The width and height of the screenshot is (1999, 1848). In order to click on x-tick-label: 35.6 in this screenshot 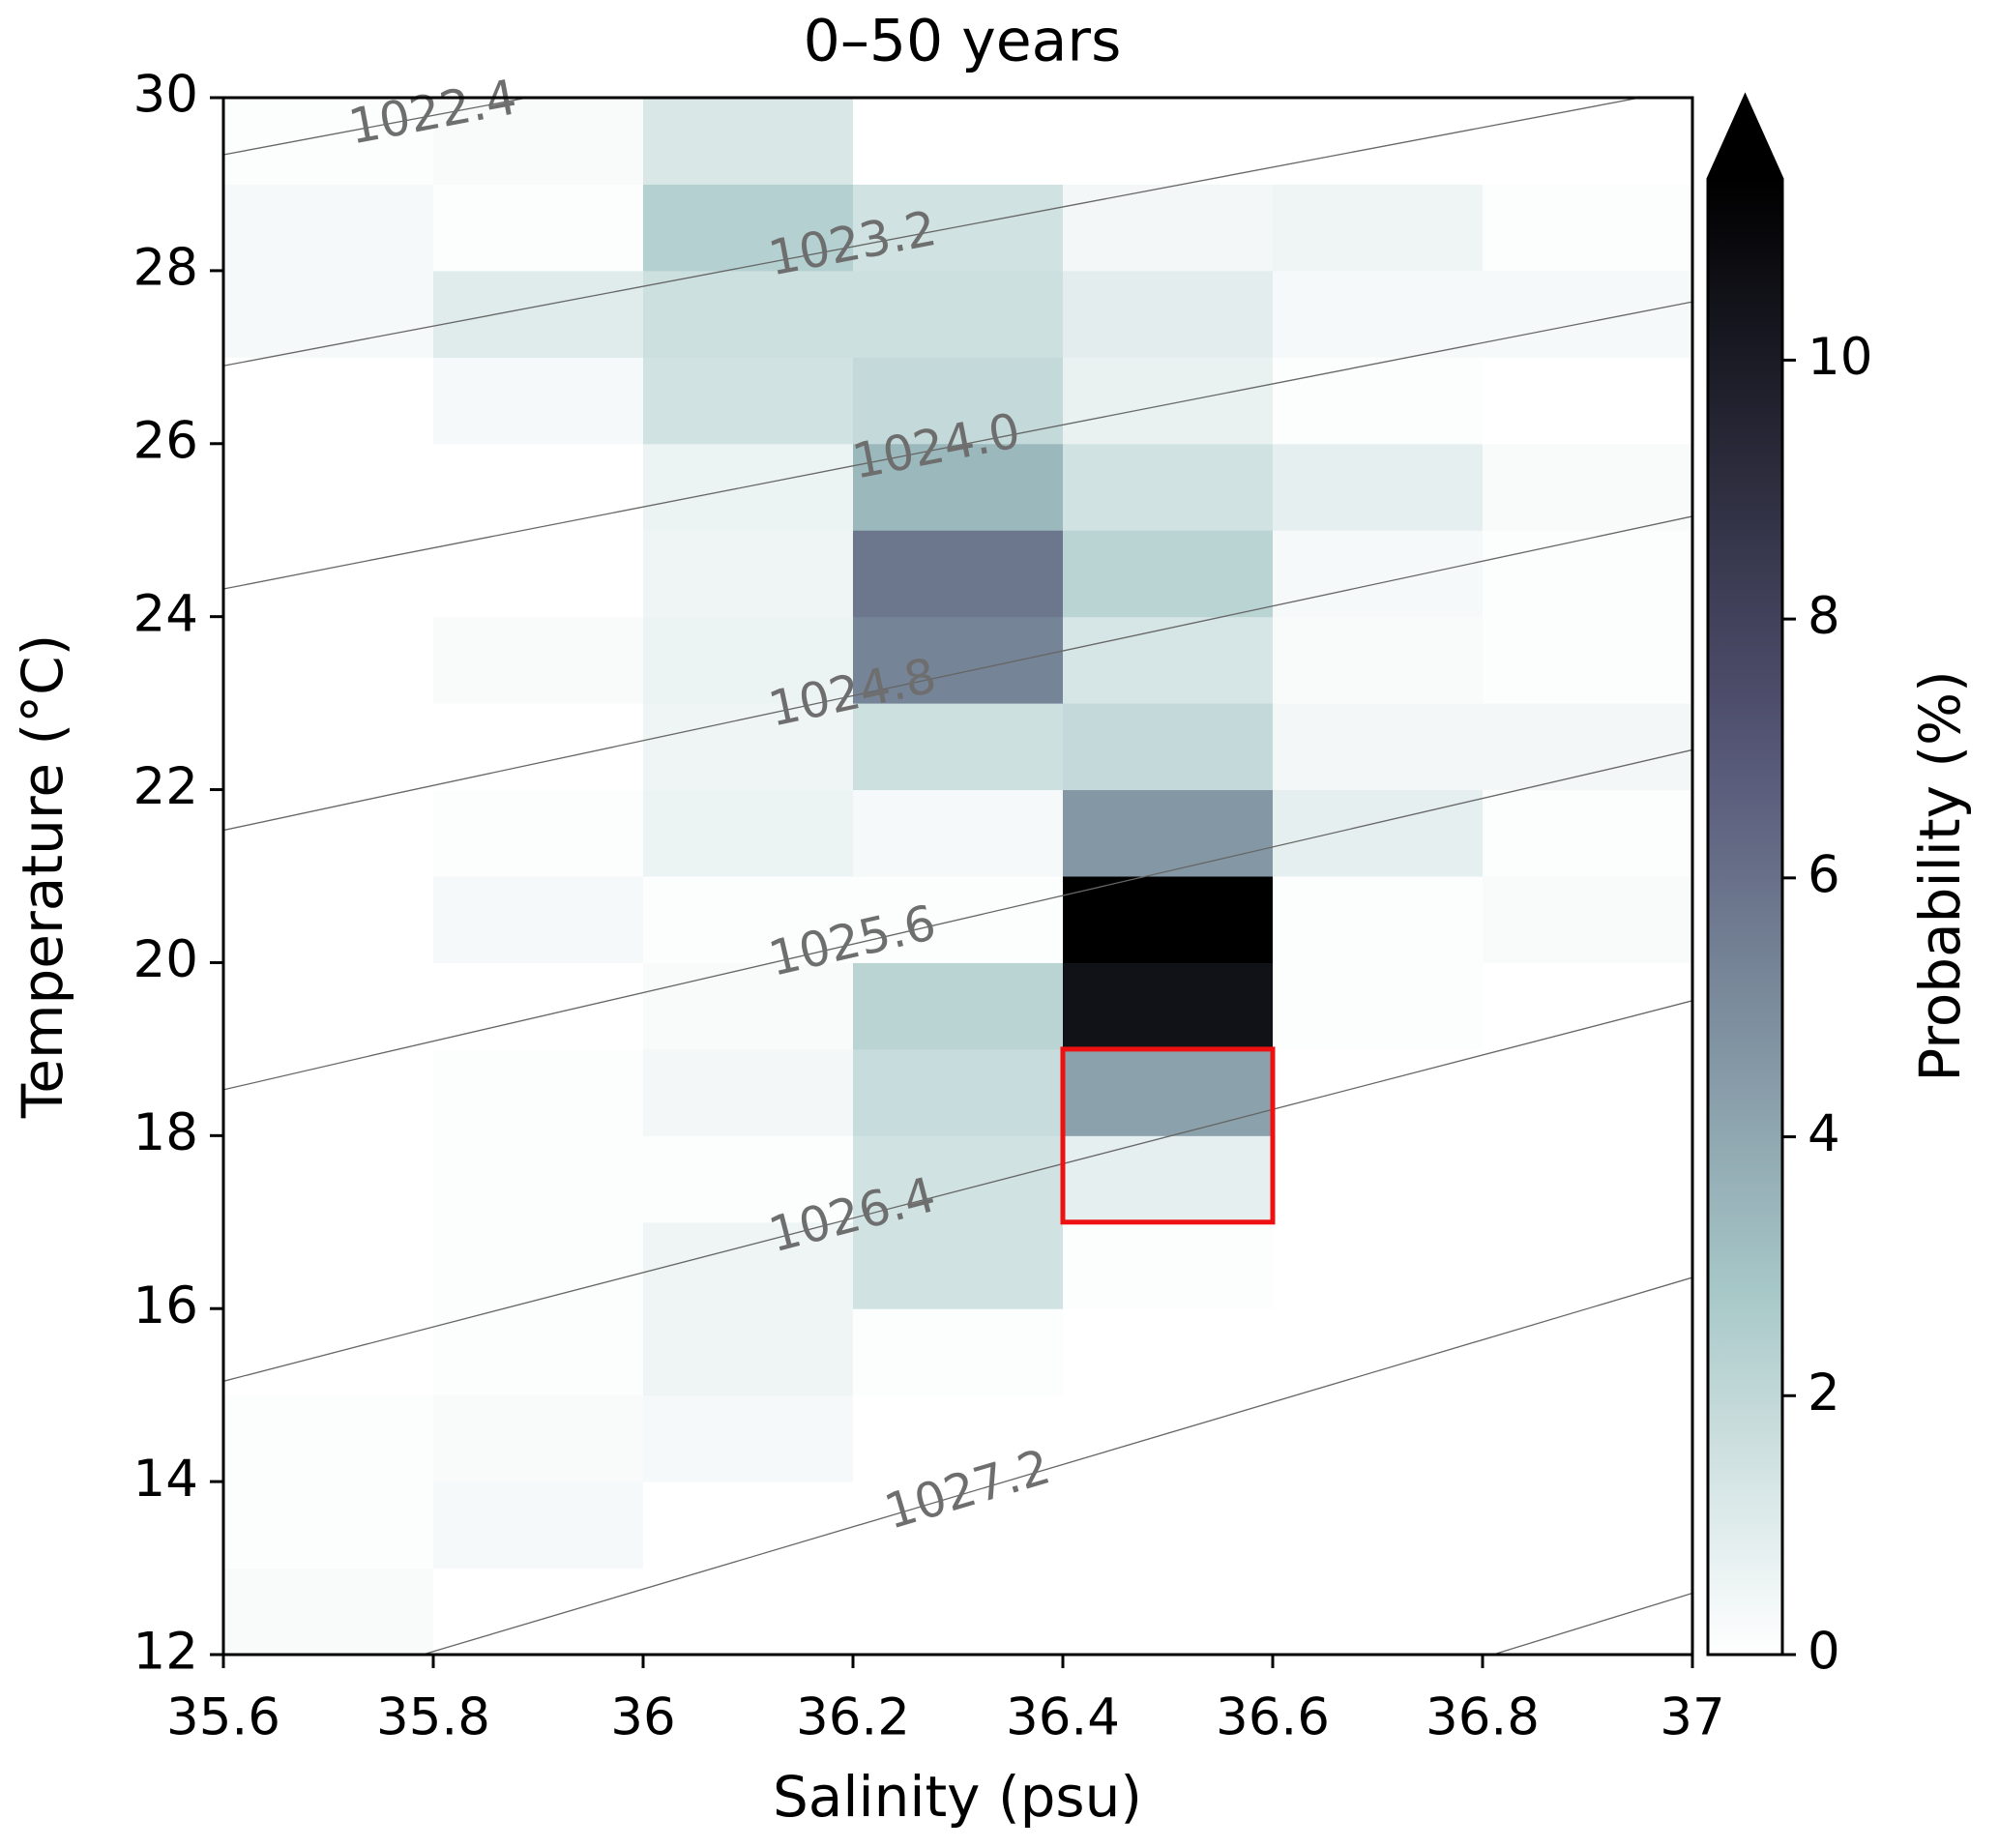, I will do `click(223, 1718)`.